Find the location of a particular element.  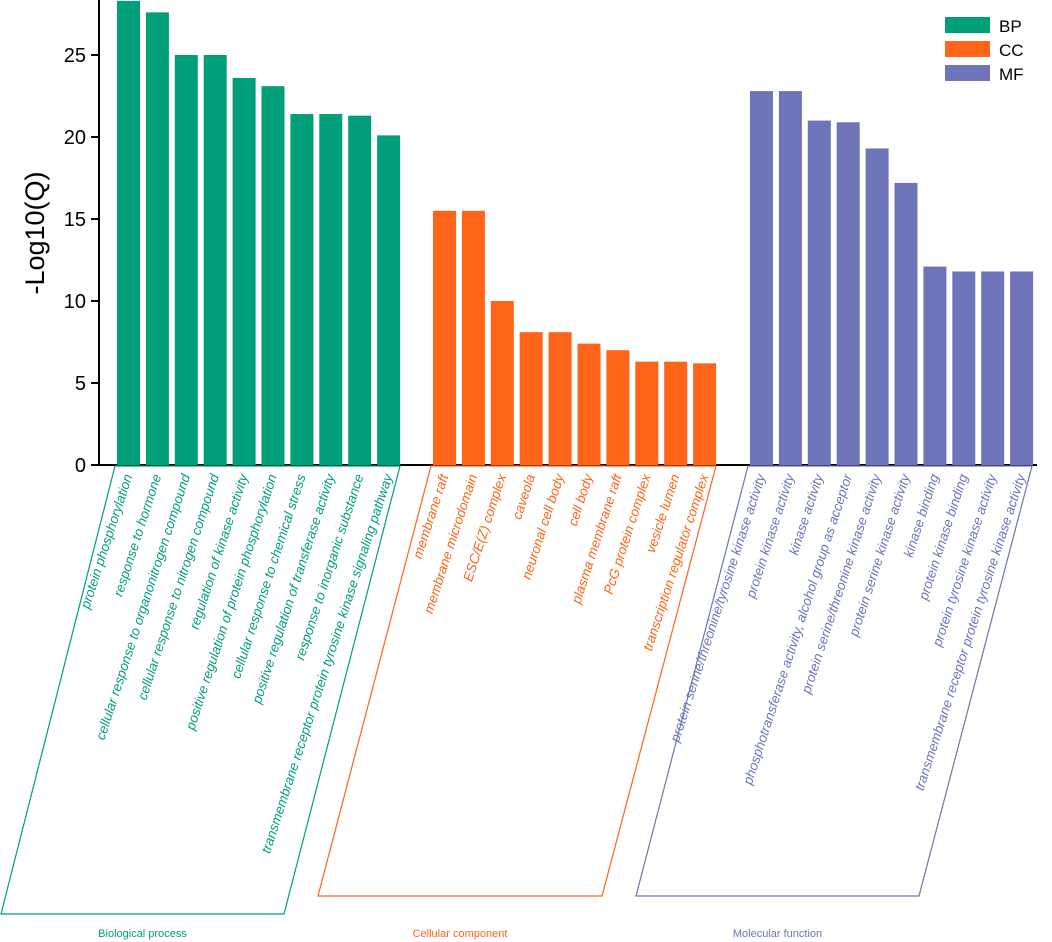

legend-swatch-cc is located at coordinates (967, 49).